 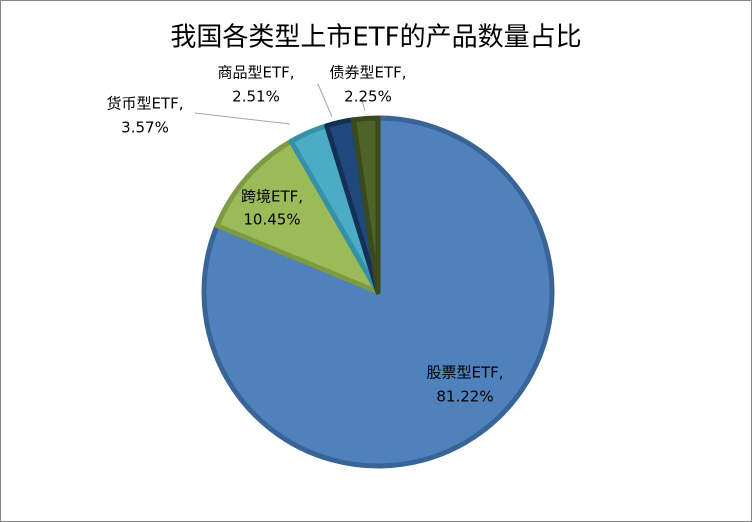 I want to click on data-label-value: 2.51%, so click(x=256, y=97).